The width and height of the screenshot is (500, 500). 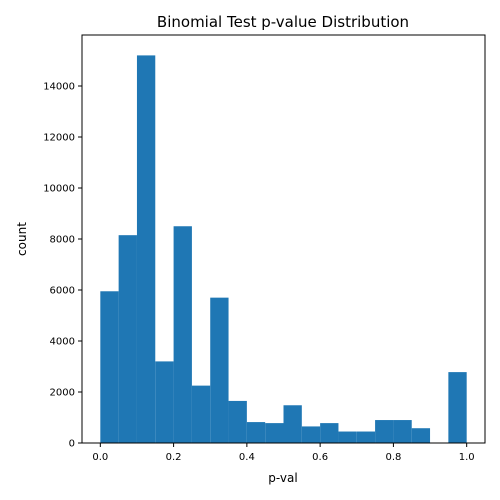 I want to click on y-tick-label: 10000, so click(x=59, y=189).